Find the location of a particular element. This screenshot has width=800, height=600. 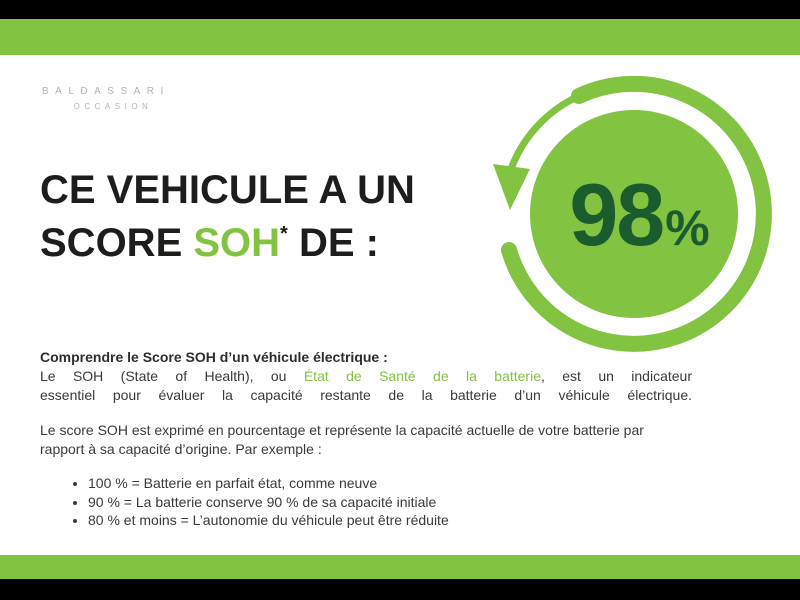

p1-highlight: État de Santé de la batterie is located at coordinates (422, 376).